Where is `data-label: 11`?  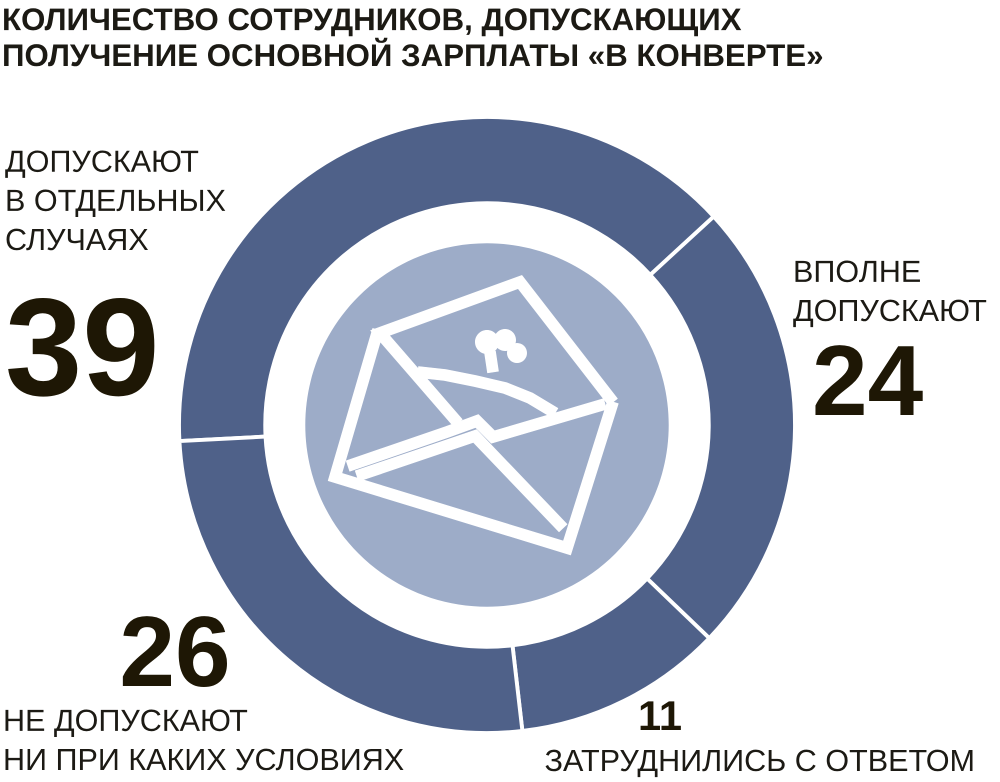
data-label: 11 is located at coordinates (660, 715).